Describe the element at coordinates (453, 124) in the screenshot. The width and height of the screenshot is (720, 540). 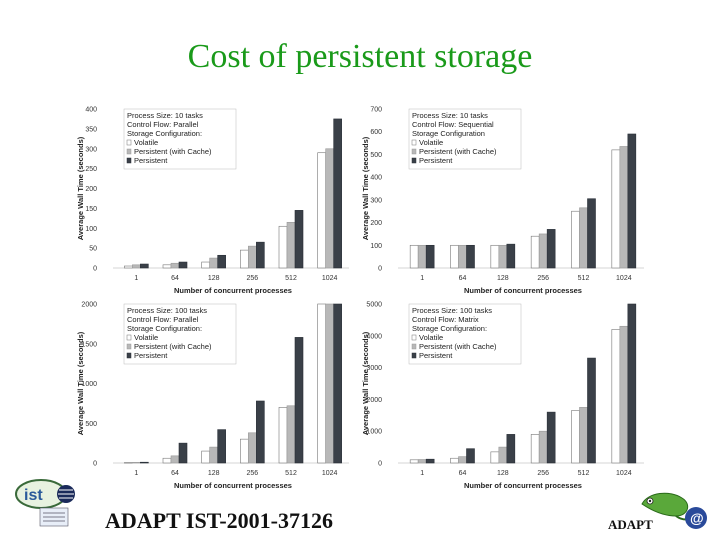
I see `legend-heading-line: Control Flow: Sequential` at that location.